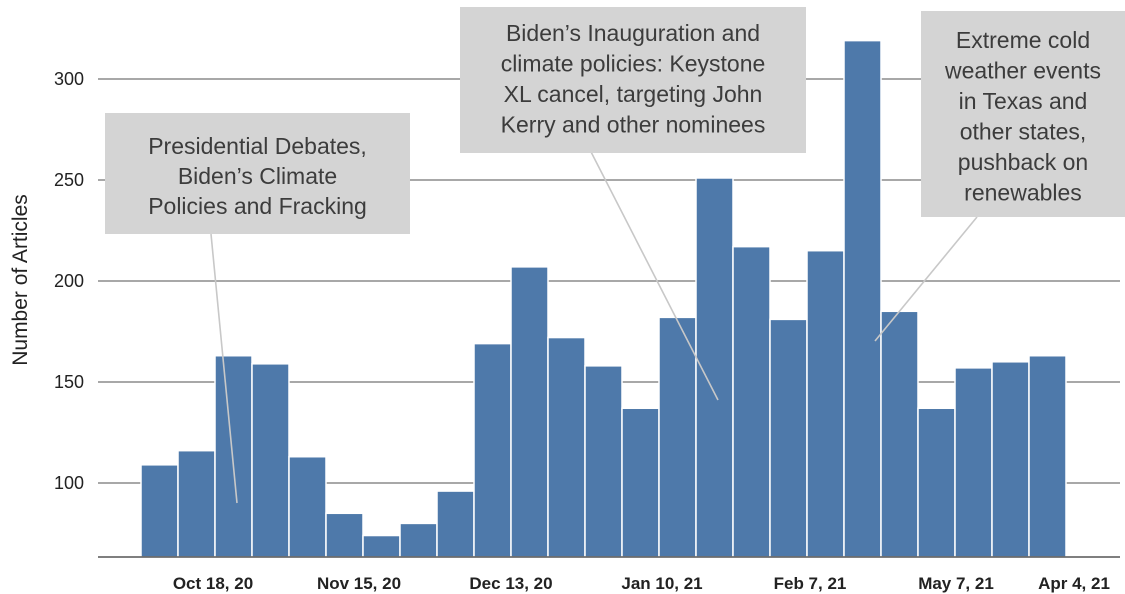 This screenshot has height=594, width=1125. What do you see at coordinates (1023, 40) in the screenshot?
I see `callout-text-line: Extreme cold` at bounding box center [1023, 40].